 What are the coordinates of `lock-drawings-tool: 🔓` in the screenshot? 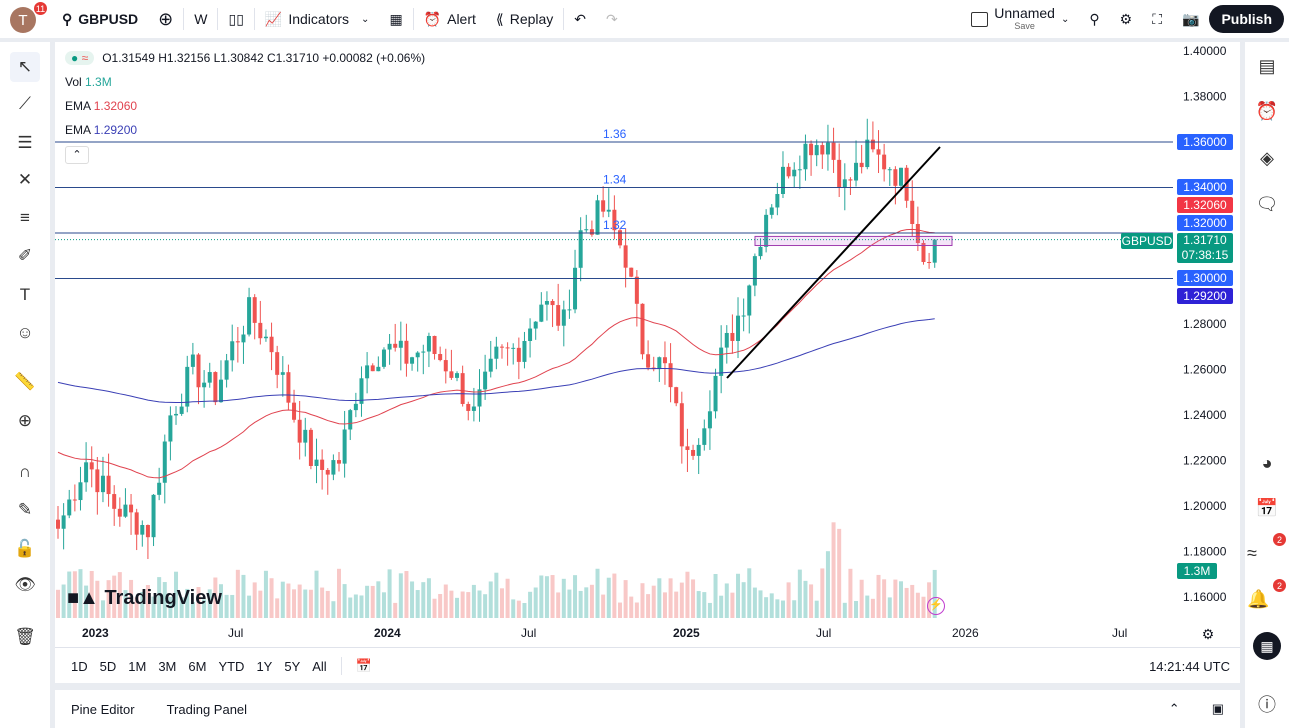 It's located at (25, 549).